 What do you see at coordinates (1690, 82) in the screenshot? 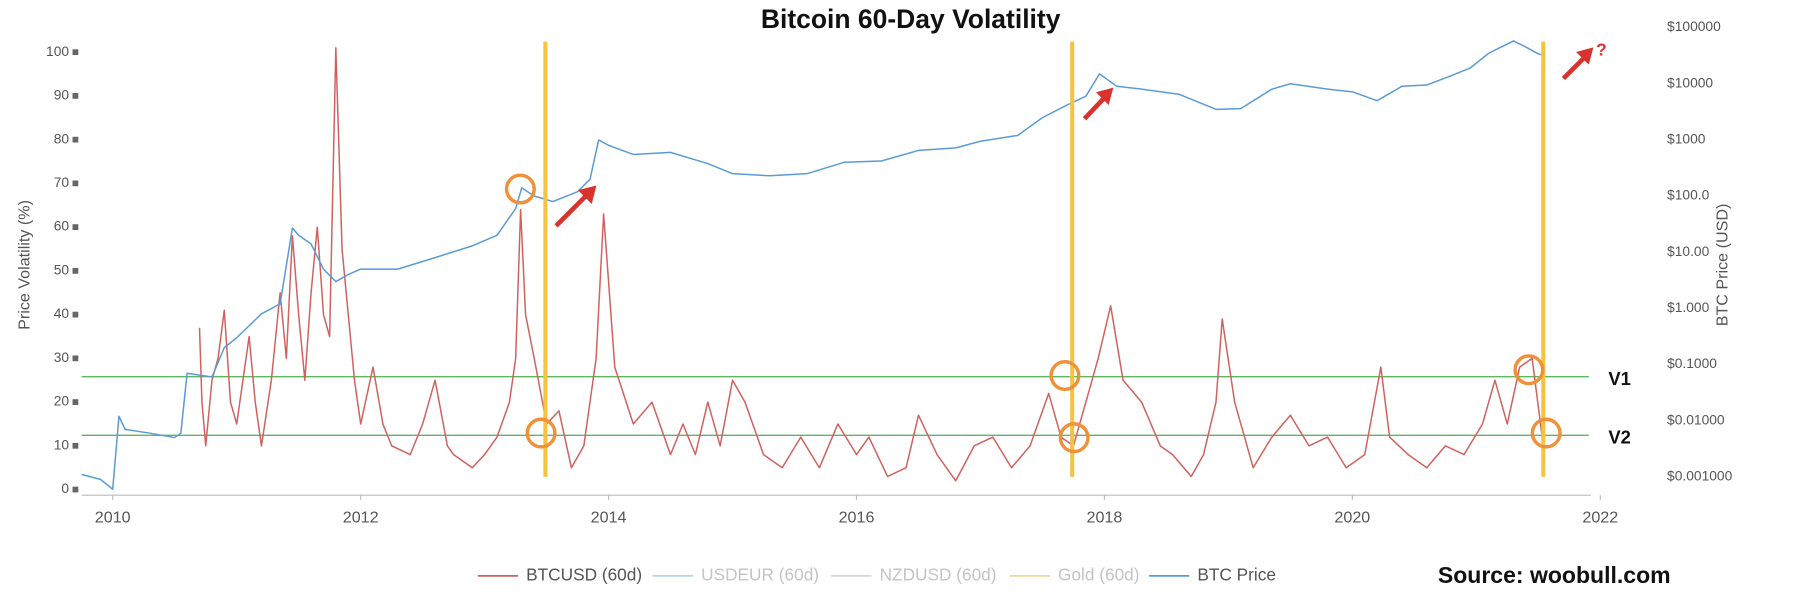
I see `y2-tick-label: $10000` at bounding box center [1690, 82].